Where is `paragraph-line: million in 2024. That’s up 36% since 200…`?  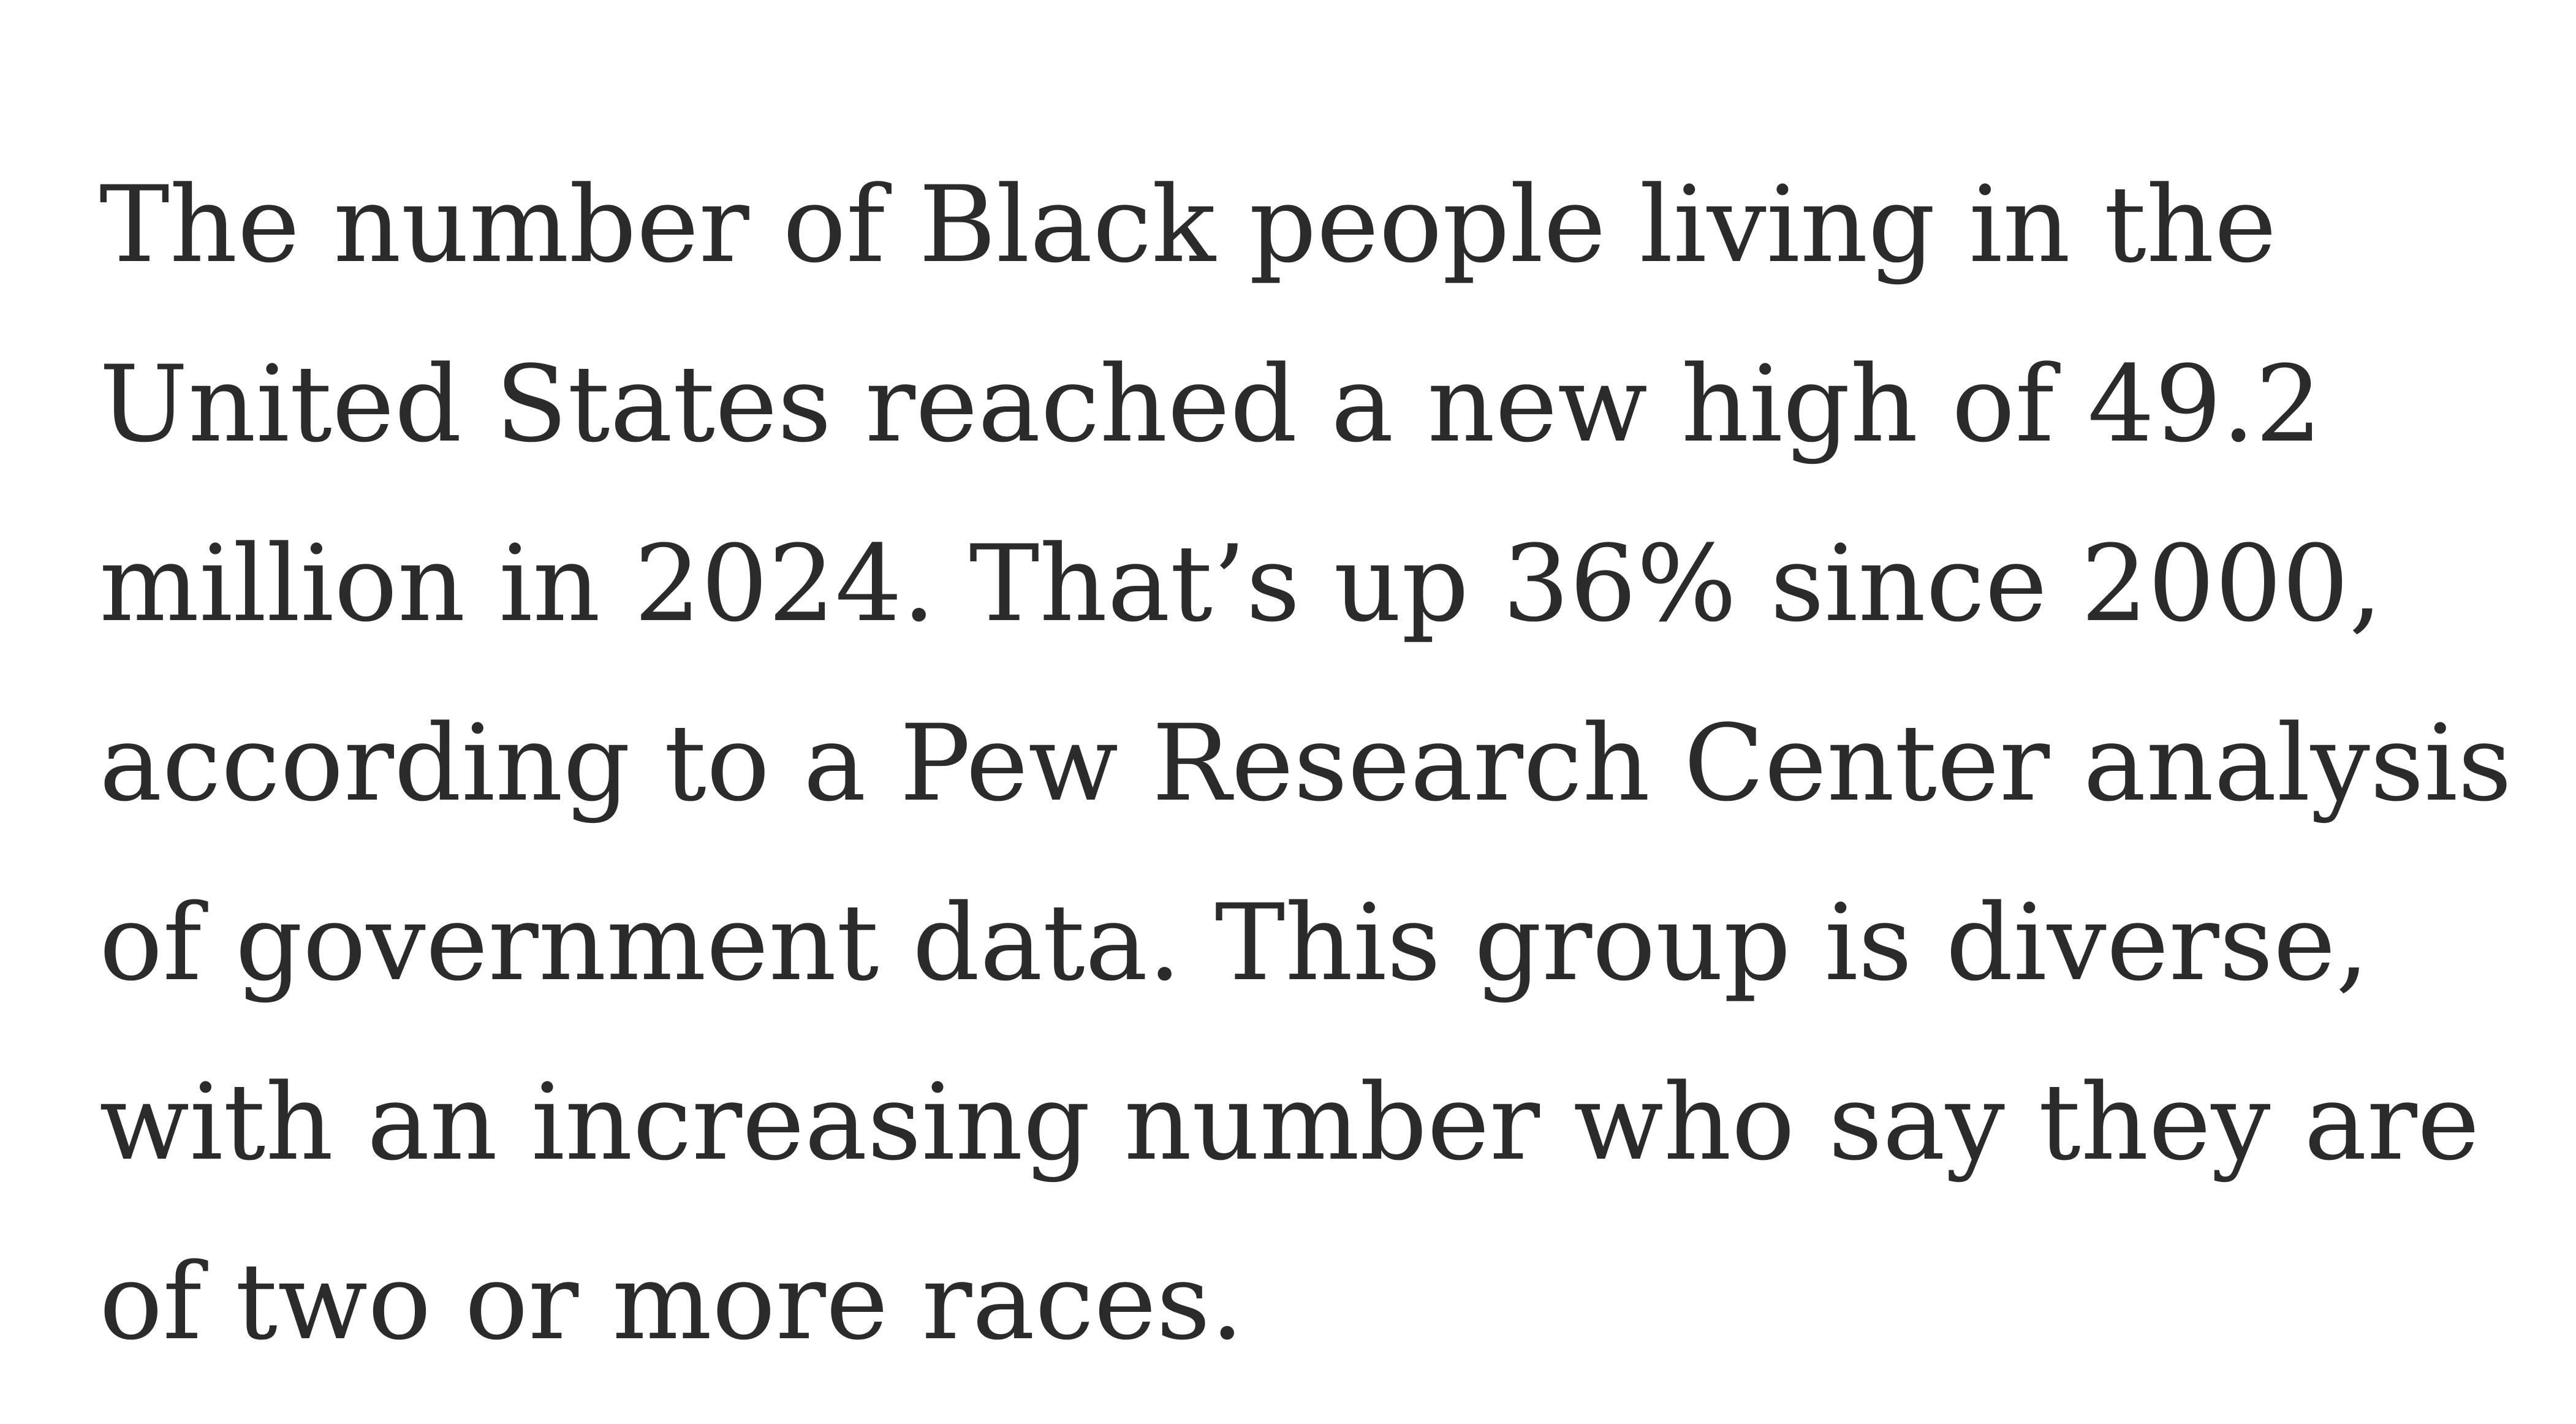
paragraph-line: million in 2024. That’s up 36% since 200… is located at coordinates (1241, 583).